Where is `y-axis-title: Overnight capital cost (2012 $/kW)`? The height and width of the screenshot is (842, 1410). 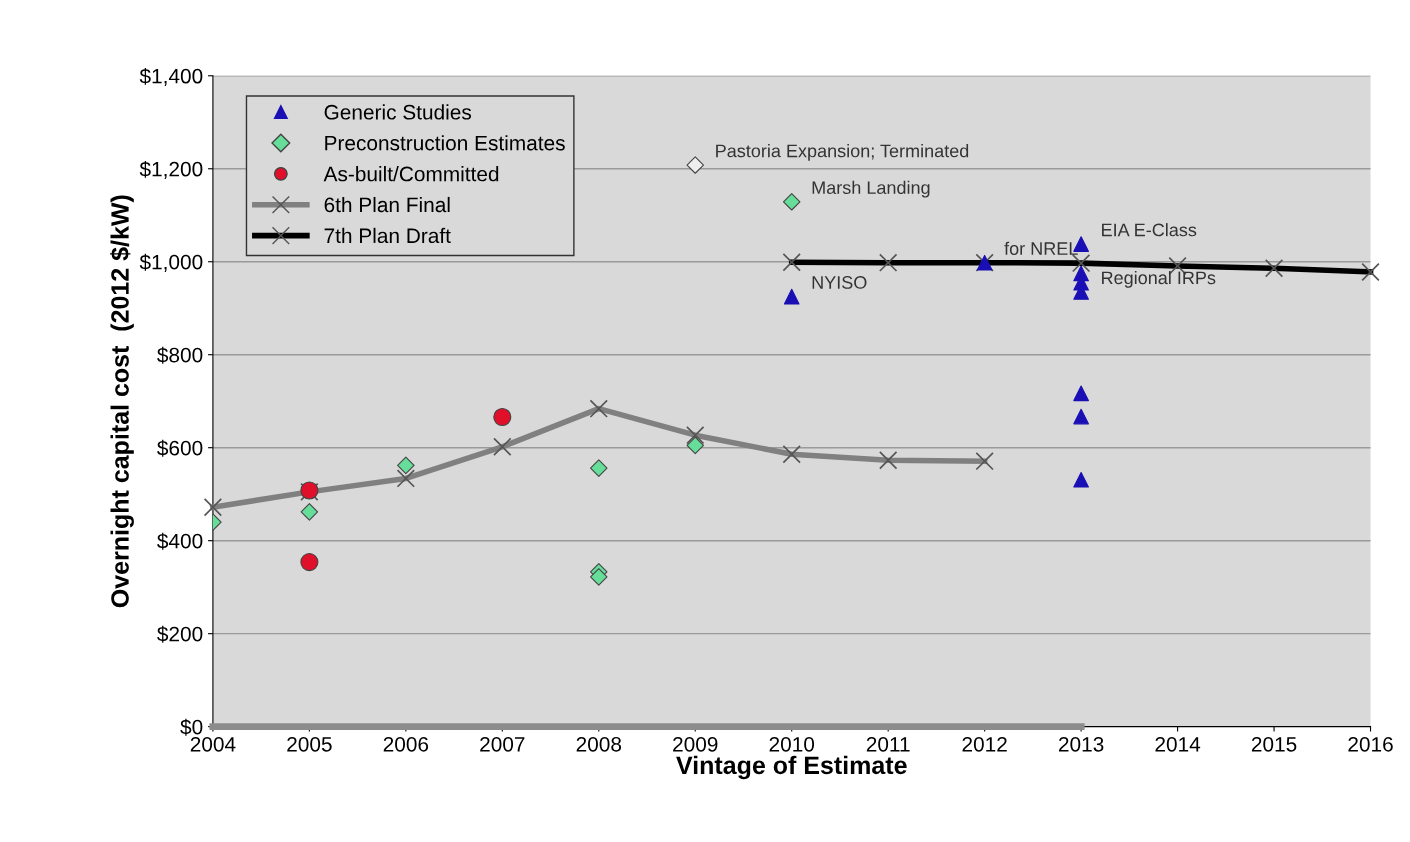
y-axis-title: Overnight capital cost (2012 $/kW) is located at coordinates (122, 401).